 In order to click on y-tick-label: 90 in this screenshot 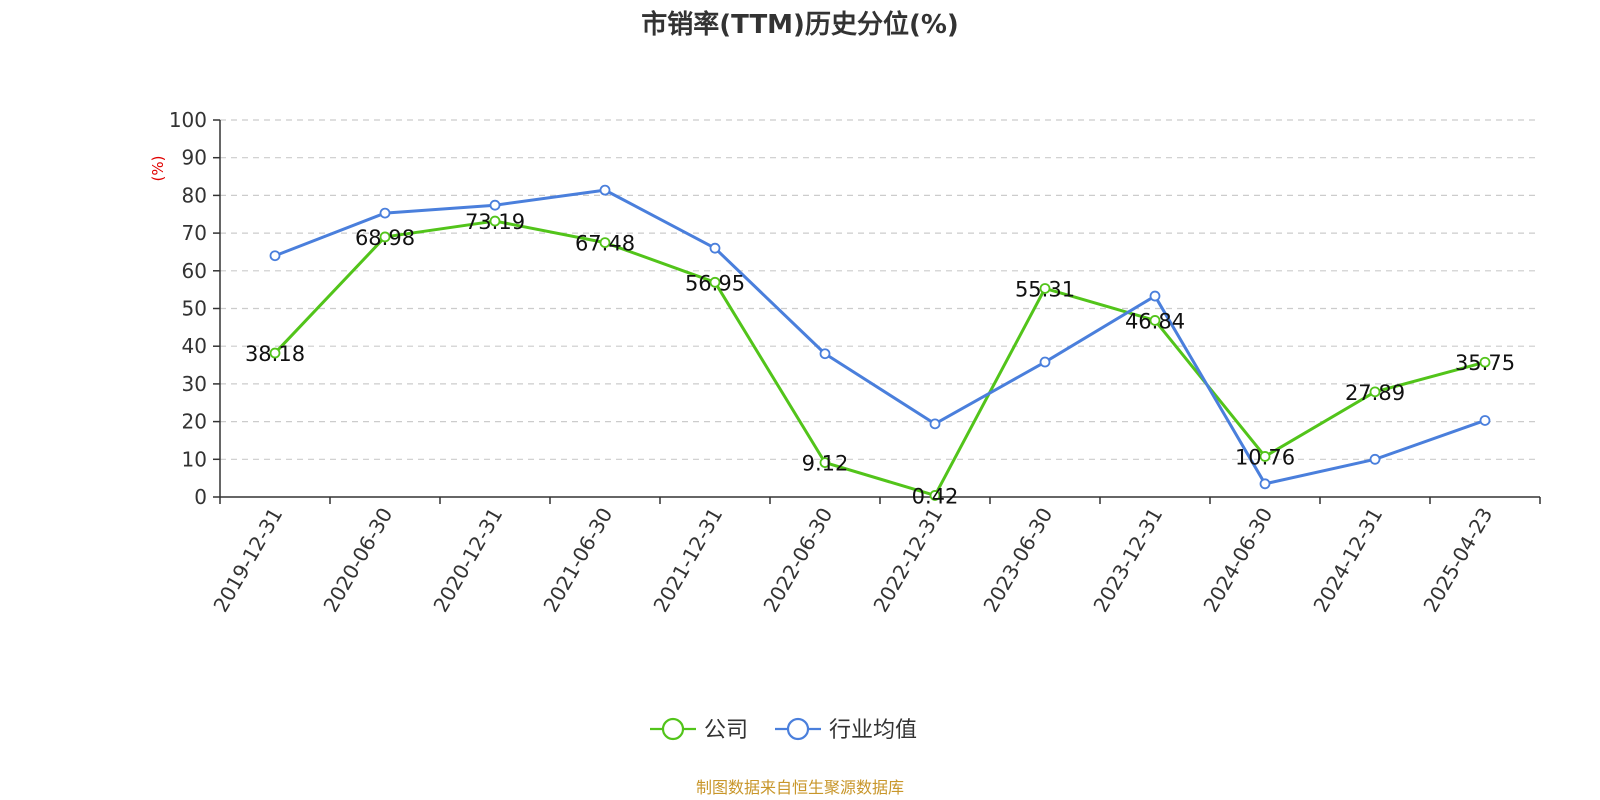, I will do `click(194, 158)`.